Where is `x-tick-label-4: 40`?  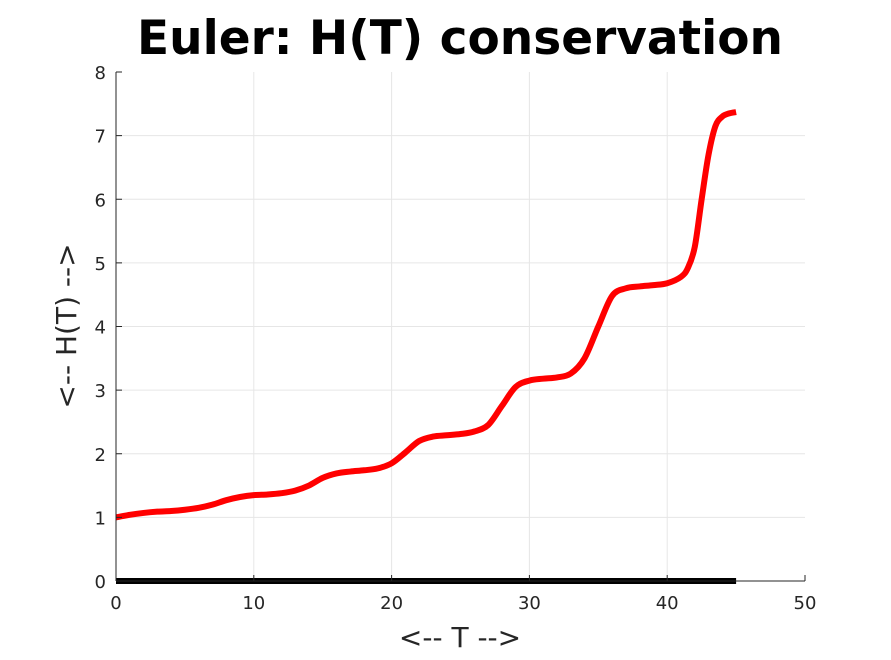
x-tick-label-4: 40 is located at coordinates (667, 603).